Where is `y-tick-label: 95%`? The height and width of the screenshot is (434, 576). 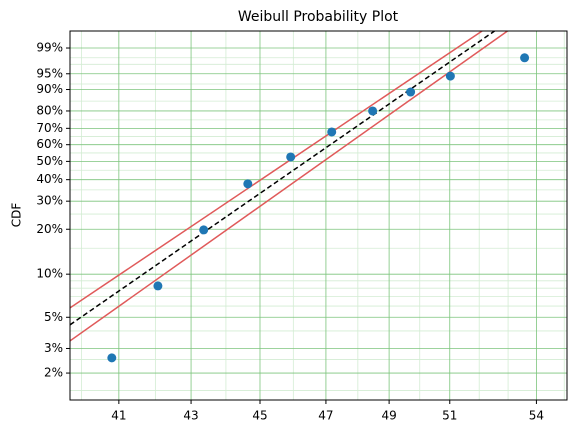
y-tick-label: 95% is located at coordinates (49, 73).